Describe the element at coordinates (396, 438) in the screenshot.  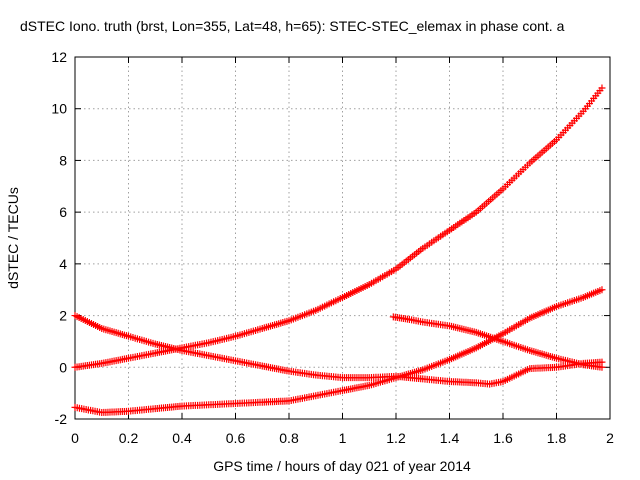
I see `x-tick-label: 1.2` at that location.